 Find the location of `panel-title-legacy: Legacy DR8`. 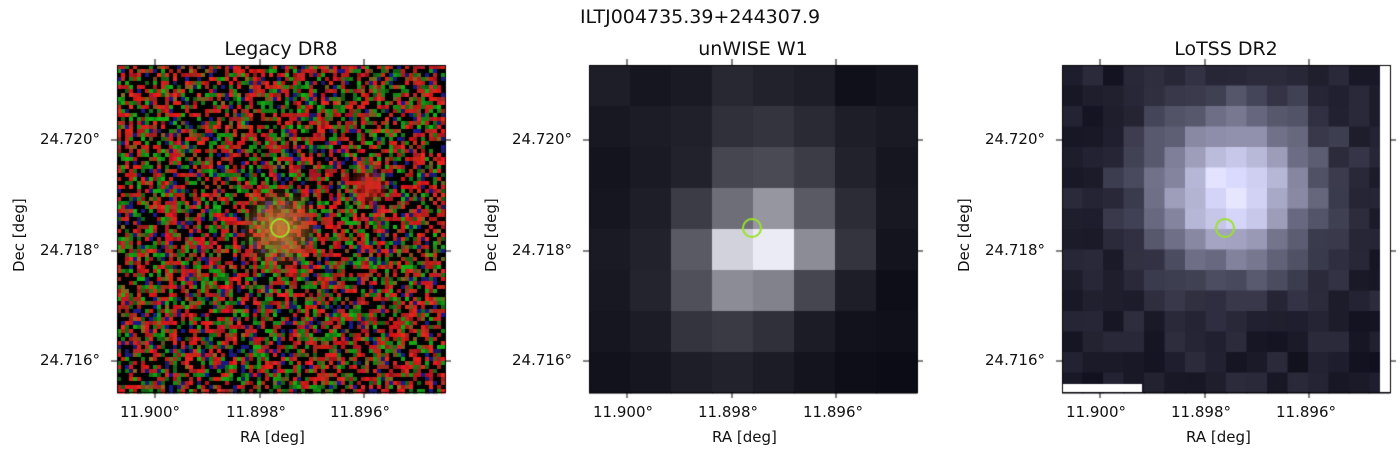

panel-title-legacy: Legacy DR8 is located at coordinates (281, 49).